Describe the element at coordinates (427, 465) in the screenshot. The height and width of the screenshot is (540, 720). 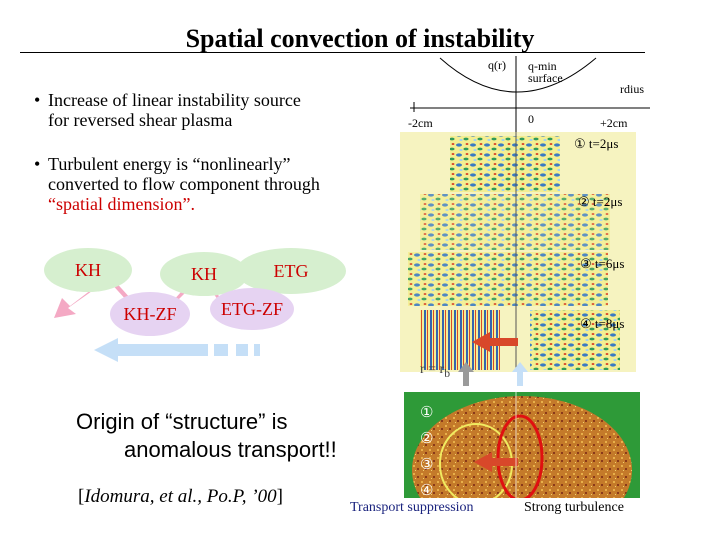
I see `marker-3: ③` at that location.